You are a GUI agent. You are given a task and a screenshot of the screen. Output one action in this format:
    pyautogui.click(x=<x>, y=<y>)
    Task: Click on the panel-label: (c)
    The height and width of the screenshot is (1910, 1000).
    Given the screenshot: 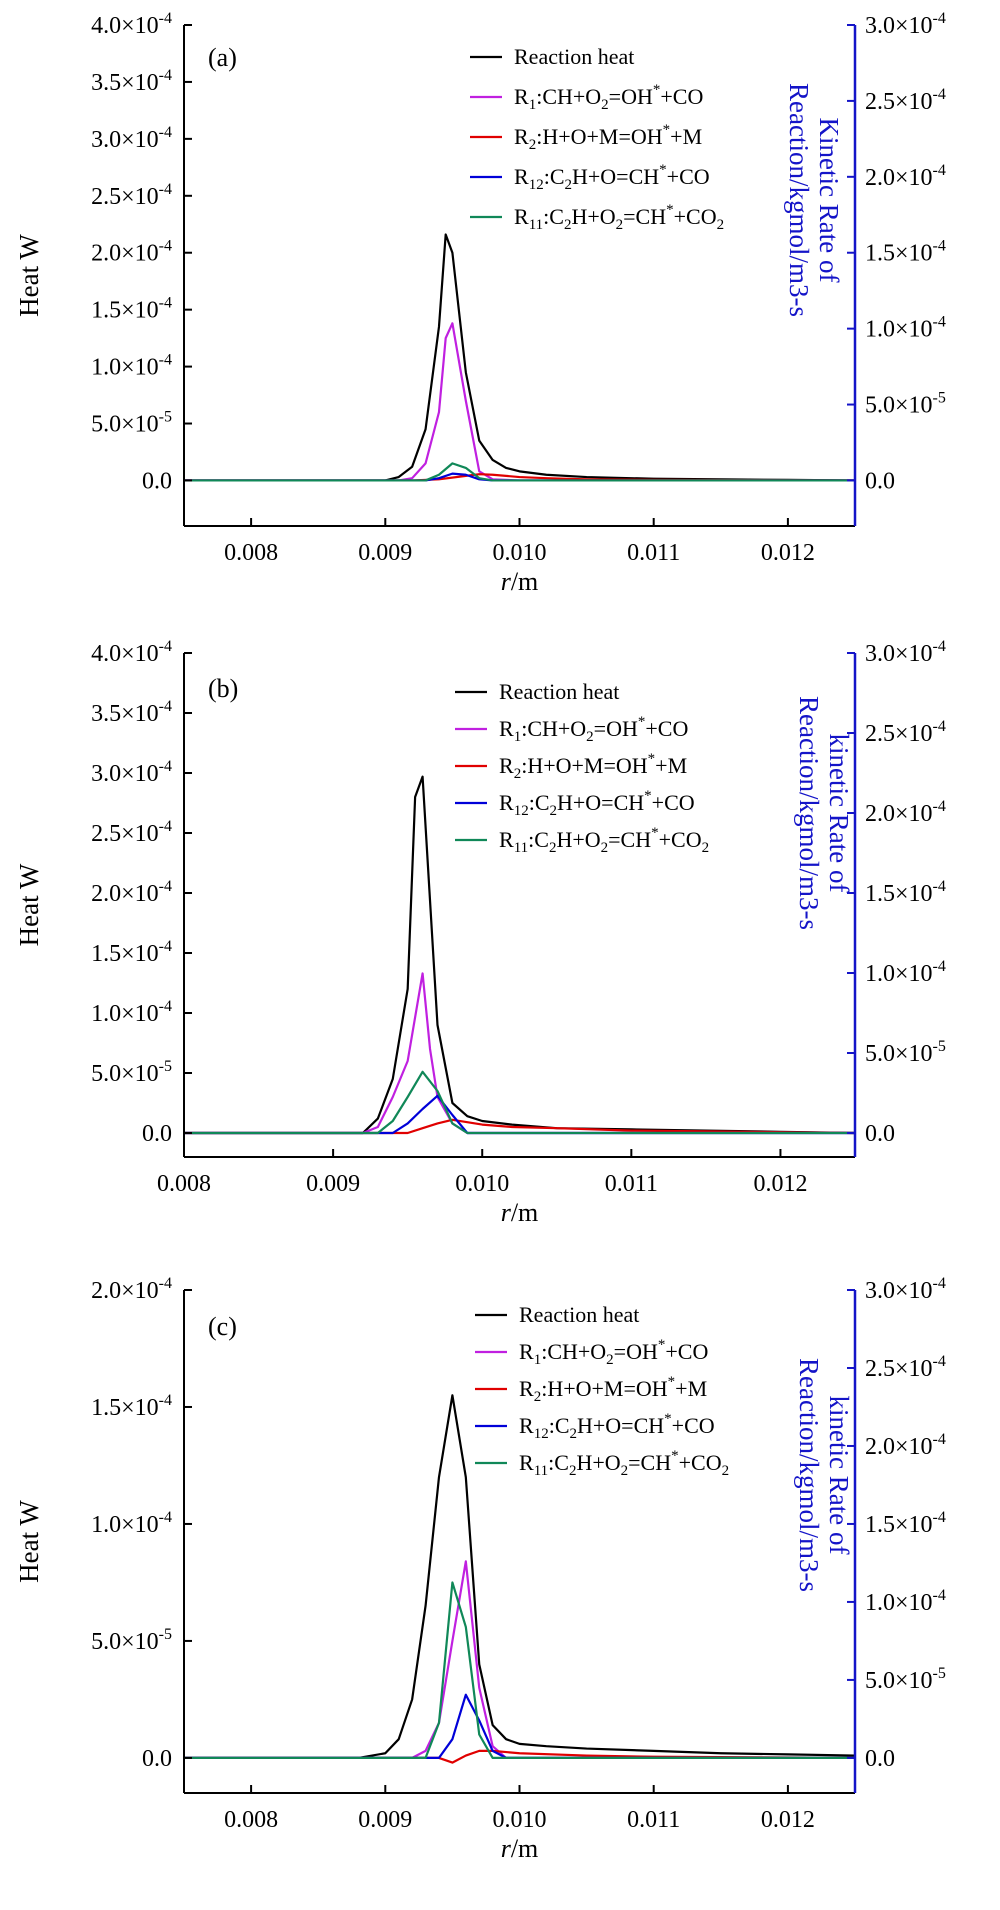 What is the action you would take?
    pyautogui.click(x=222, y=1326)
    